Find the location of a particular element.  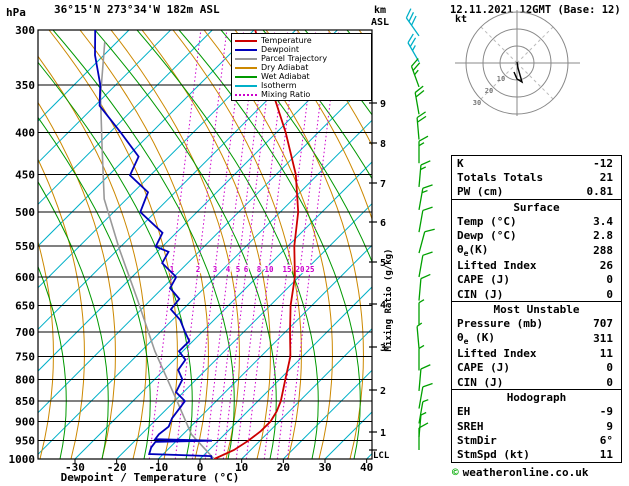

table-row: K -12 is located at coordinates (536, 163).